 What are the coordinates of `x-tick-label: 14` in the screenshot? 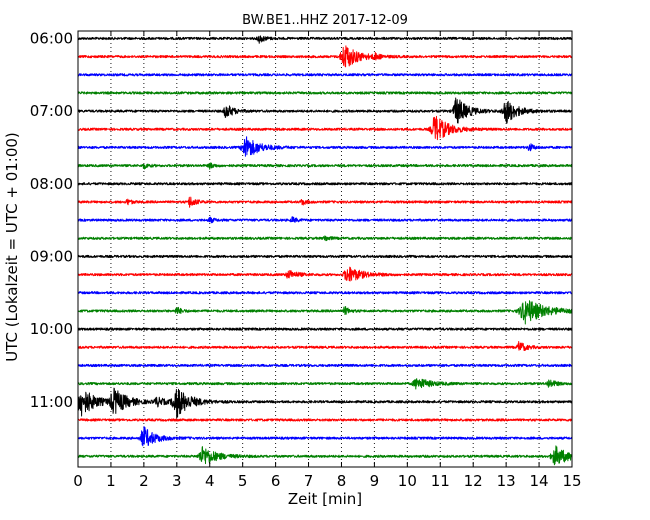 It's located at (539, 481).